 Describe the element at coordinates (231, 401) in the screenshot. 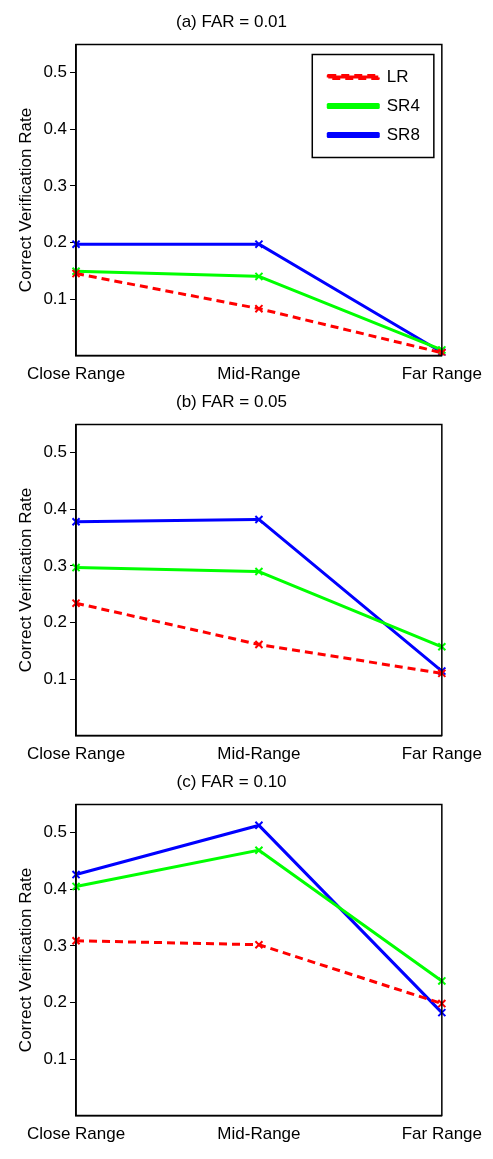

I see `chart-title: (b) FAR = 0.05` at that location.